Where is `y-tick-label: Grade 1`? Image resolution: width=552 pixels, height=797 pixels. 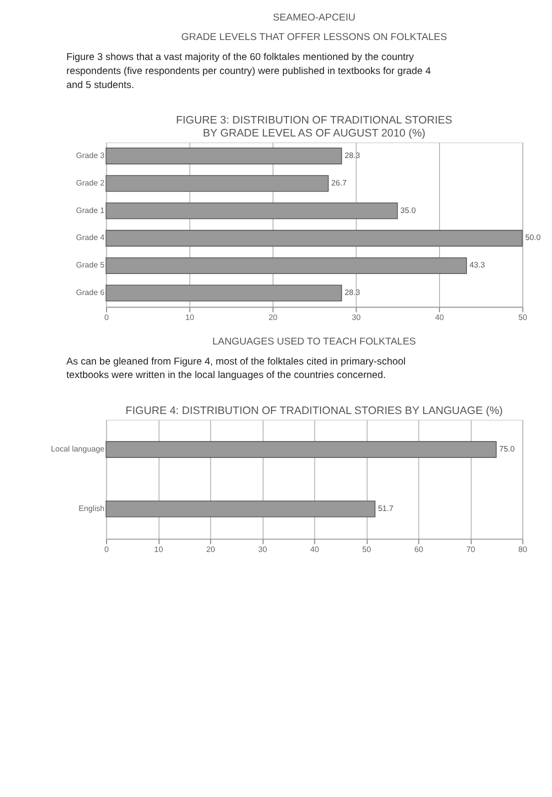
y-tick-label: Grade 1 is located at coordinates (91, 210).